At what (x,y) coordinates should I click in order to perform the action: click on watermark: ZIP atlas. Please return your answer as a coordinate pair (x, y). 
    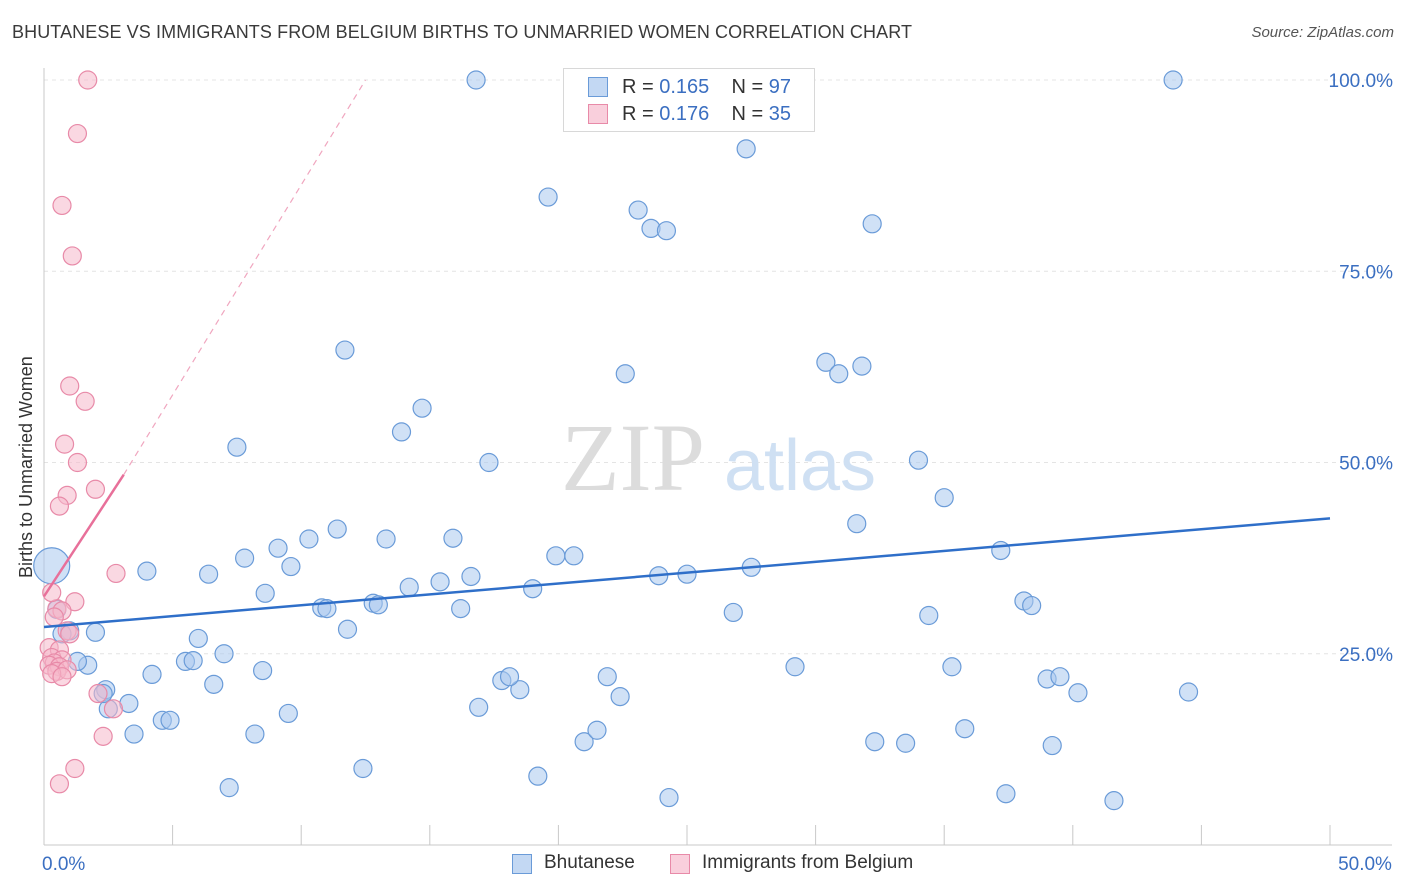
    Looking at the image, I should click on (718, 457).